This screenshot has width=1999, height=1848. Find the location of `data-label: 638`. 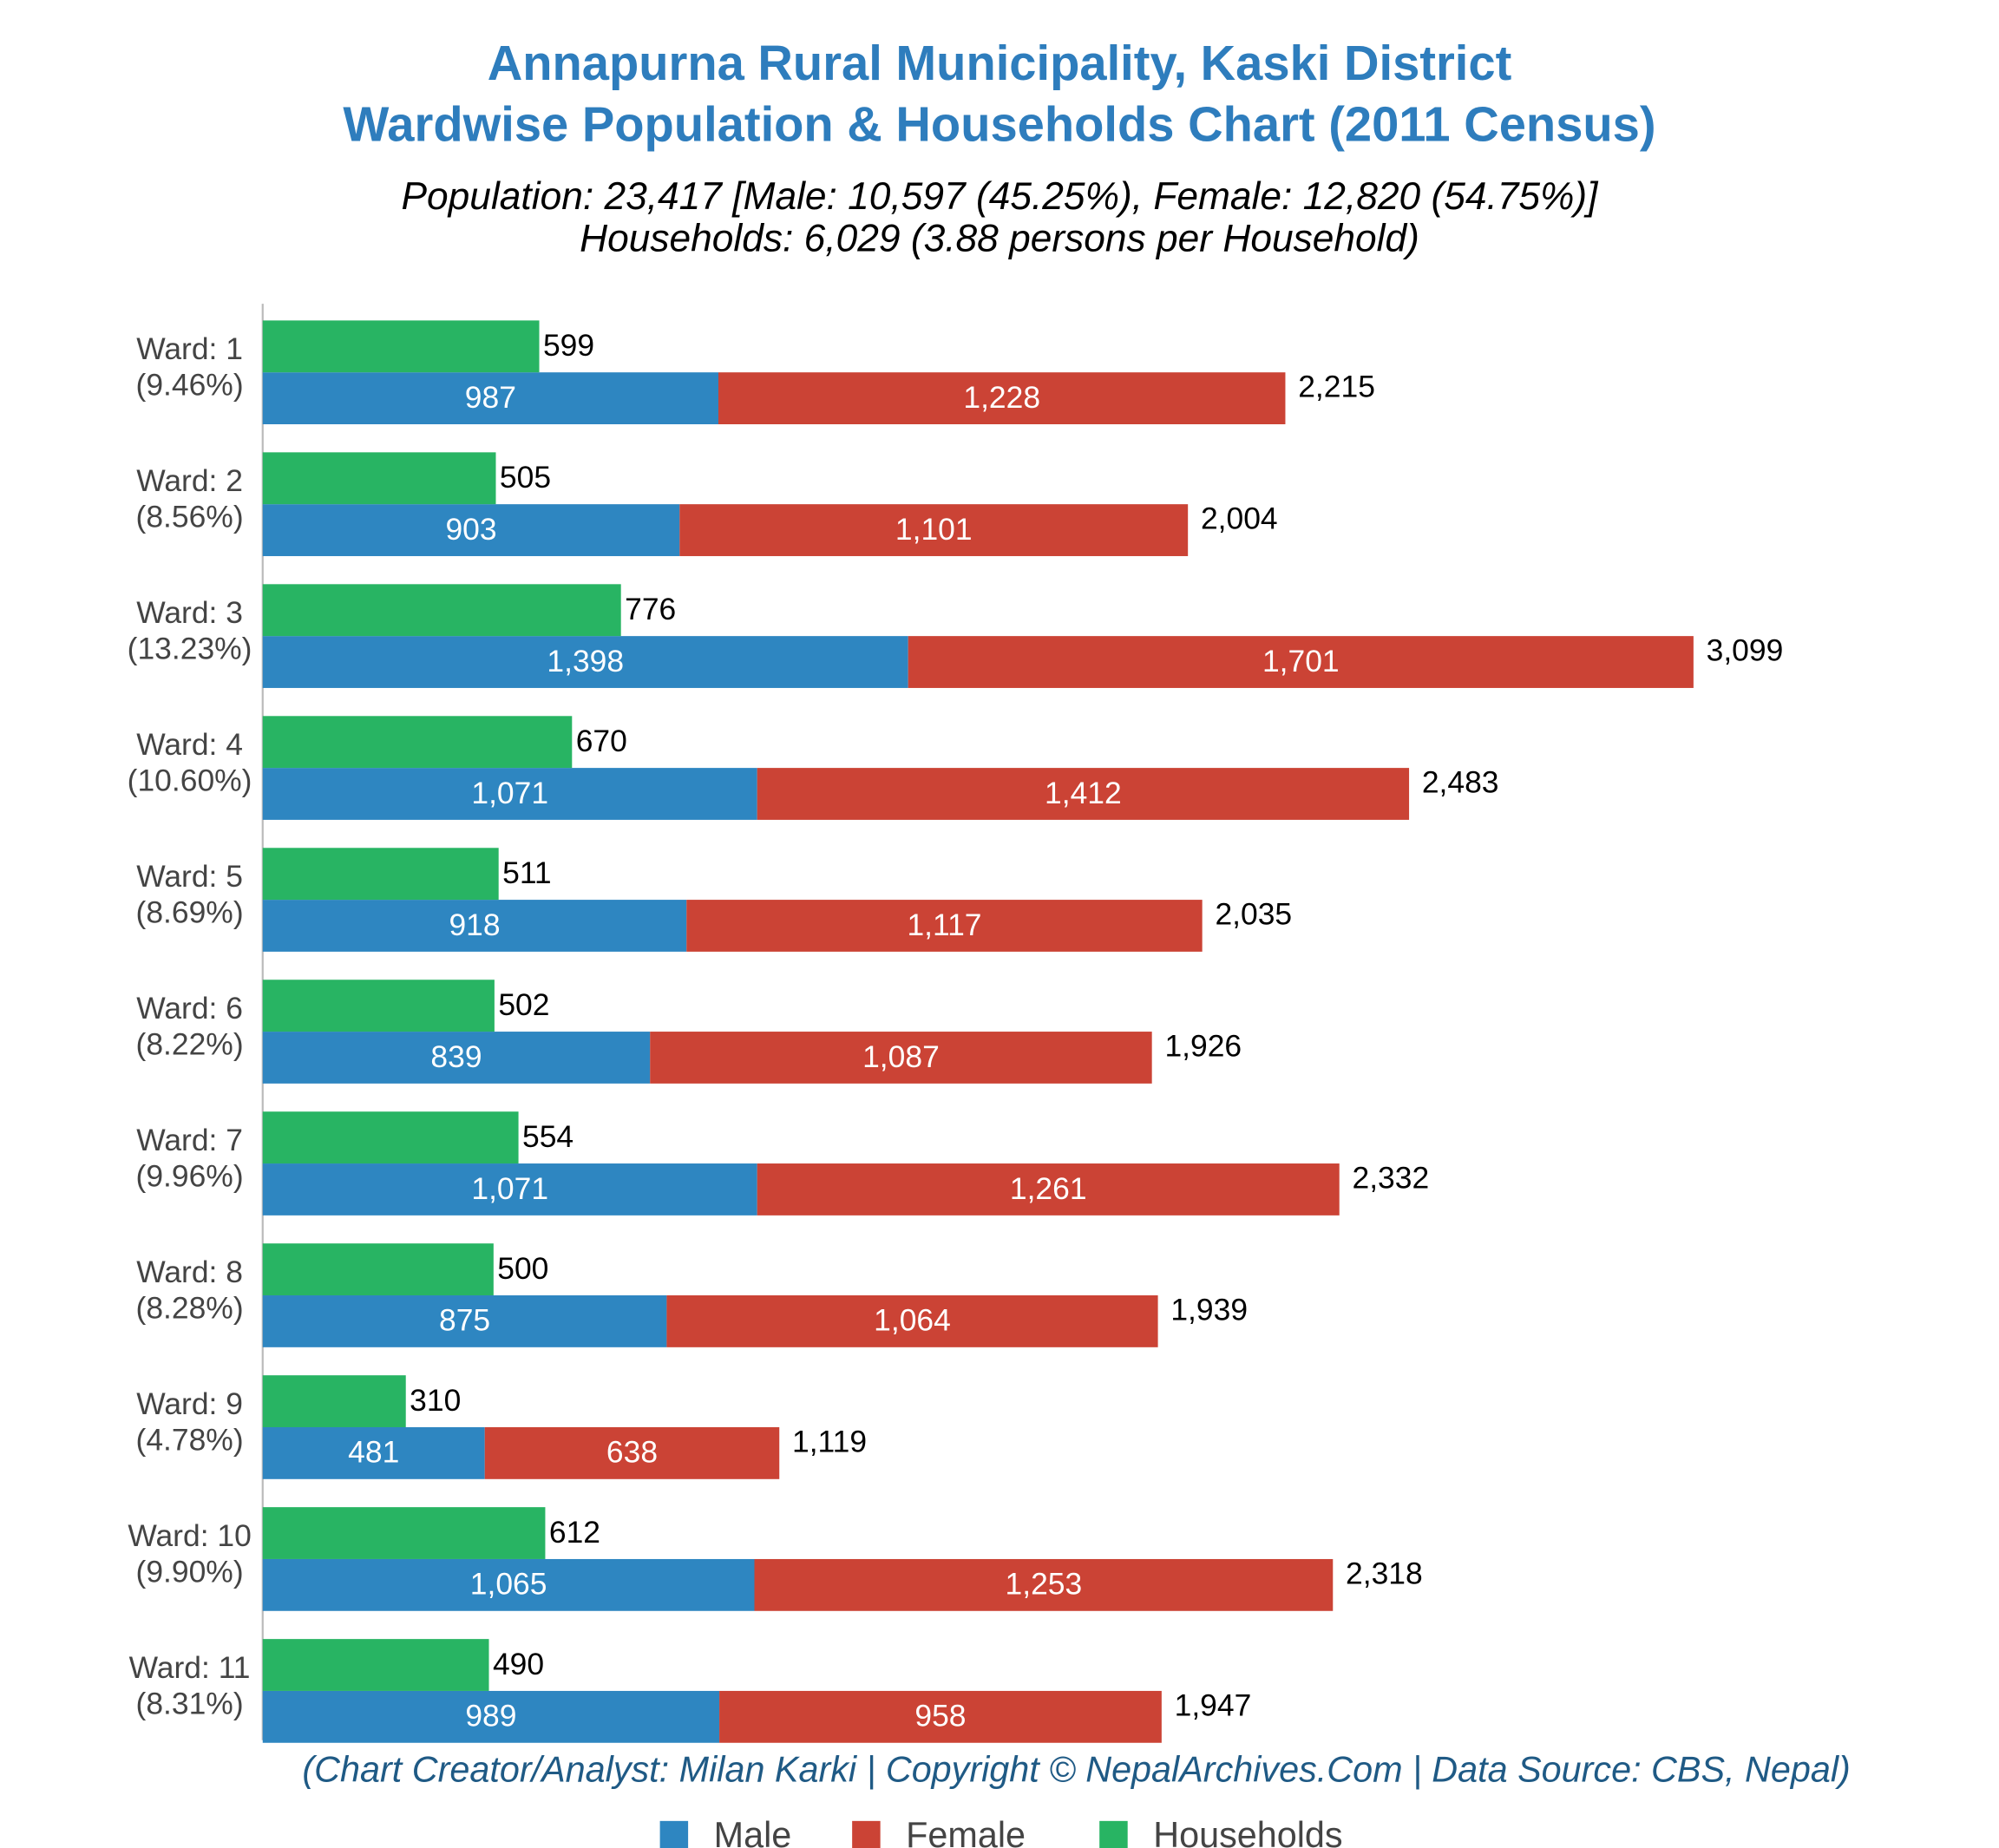

data-label: 638 is located at coordinates (632, 1452).